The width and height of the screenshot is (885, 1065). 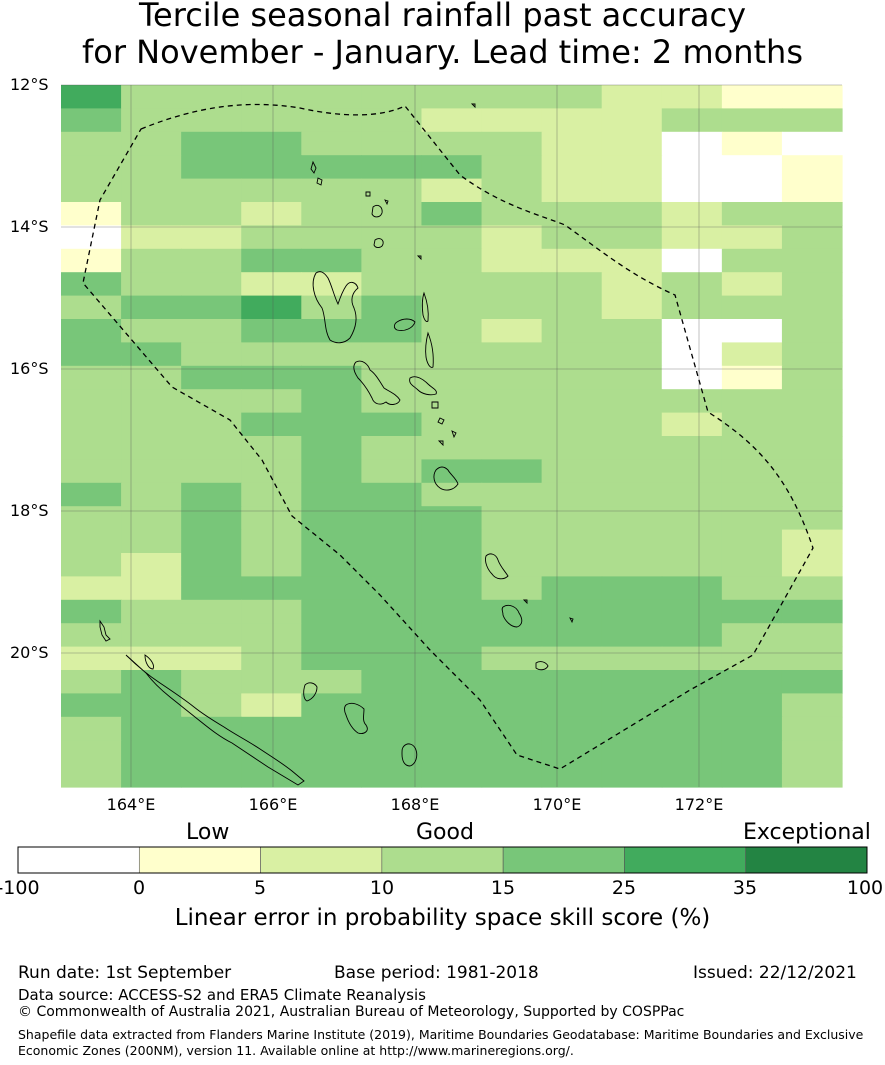 What do you see at coordinates (442, 17) in the screenshot?
I see `map-title-line-1: Tercile seasonal rainfall past accuracy` at bounding box center [442, 17].